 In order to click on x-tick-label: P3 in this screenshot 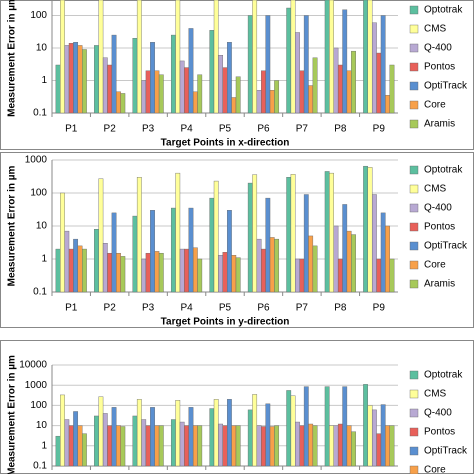, I will do `click(148, 308)`.